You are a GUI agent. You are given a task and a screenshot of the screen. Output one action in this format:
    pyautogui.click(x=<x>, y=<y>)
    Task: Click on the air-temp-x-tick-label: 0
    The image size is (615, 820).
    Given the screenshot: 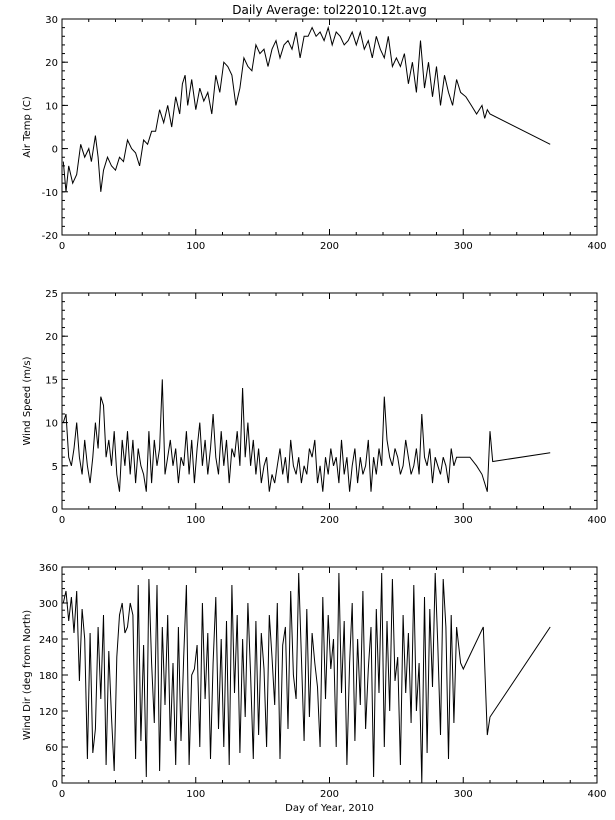 What is the action you would take?
    pyautogui.click(x=62, y=246)
    